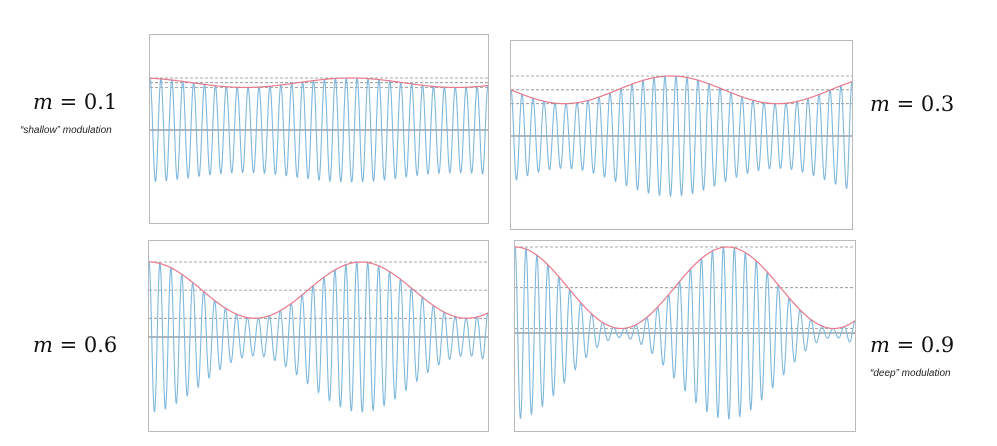  I want to click on deep-modulation-note: “deep” modulation, so click(910, 373).